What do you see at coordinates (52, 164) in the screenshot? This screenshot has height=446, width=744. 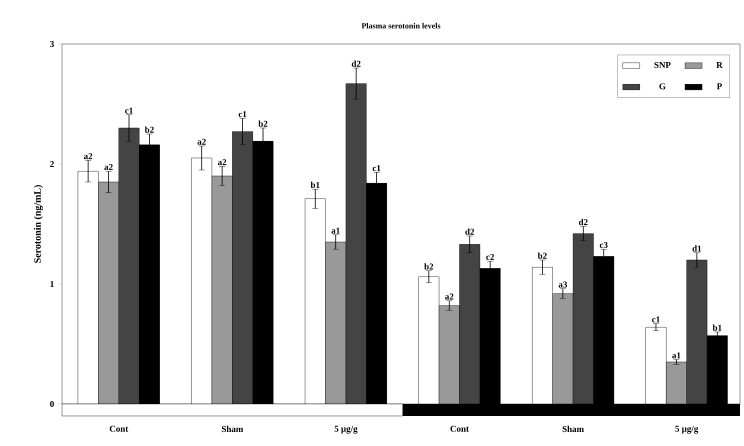 I see `y-tick-label: 2` at bounding box center [52, 164].